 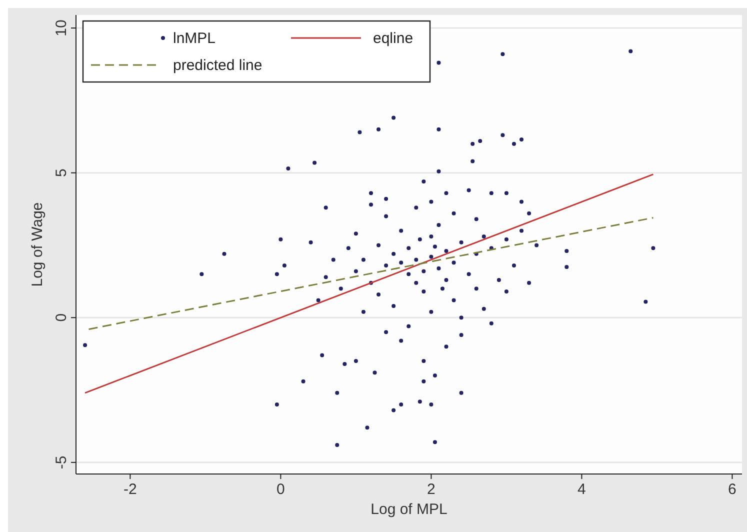 What do you see at coordinates (393, 38) in the screenshot?
I see `legend-label: eqline` at bounding box center [393, 38].